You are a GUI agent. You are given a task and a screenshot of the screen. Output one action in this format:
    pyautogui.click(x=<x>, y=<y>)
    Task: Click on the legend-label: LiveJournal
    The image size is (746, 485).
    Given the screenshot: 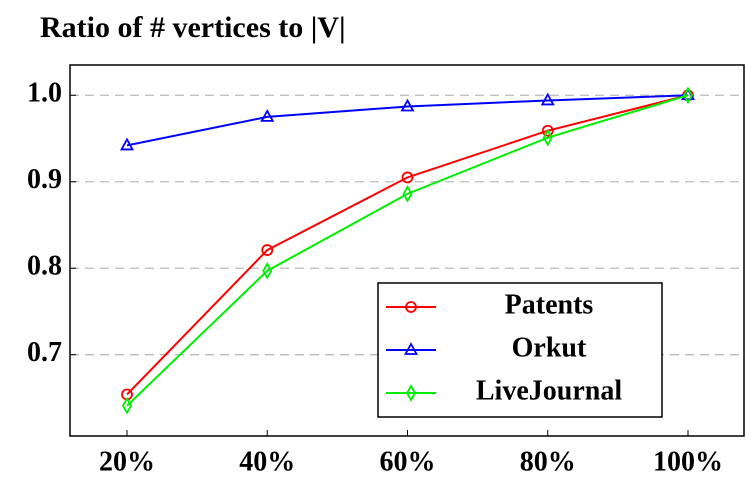 What is the action you would take?
    pyautogui.click(x=549, y=390)
    